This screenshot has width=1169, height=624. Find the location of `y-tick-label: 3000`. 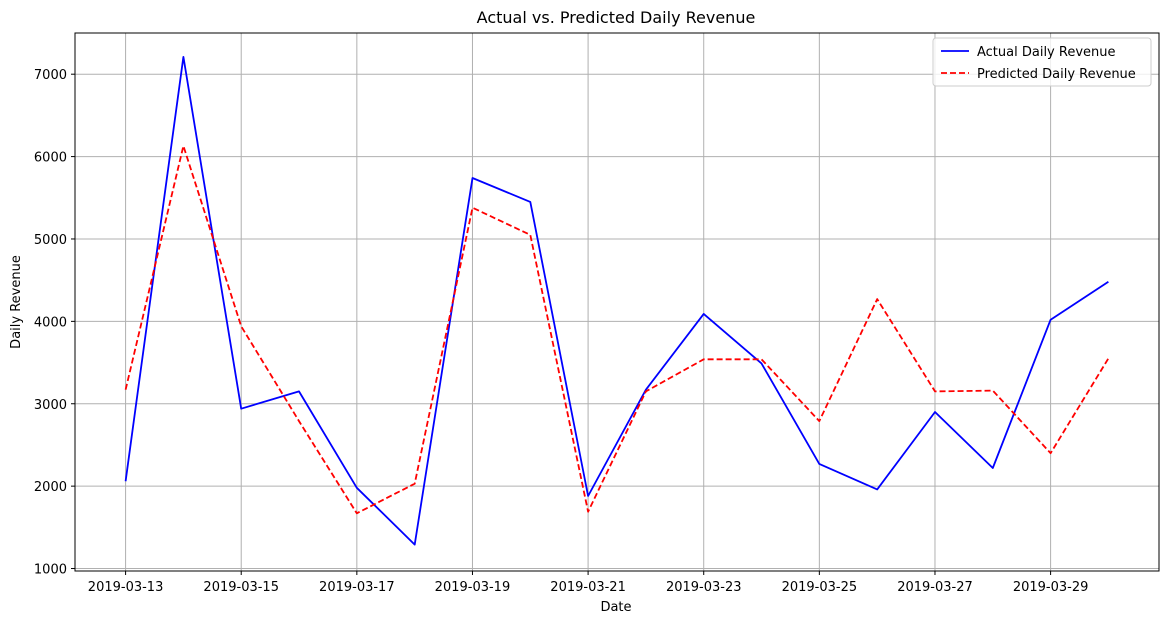

y-tick-label: 3000 is located at coordinates (50, 405).